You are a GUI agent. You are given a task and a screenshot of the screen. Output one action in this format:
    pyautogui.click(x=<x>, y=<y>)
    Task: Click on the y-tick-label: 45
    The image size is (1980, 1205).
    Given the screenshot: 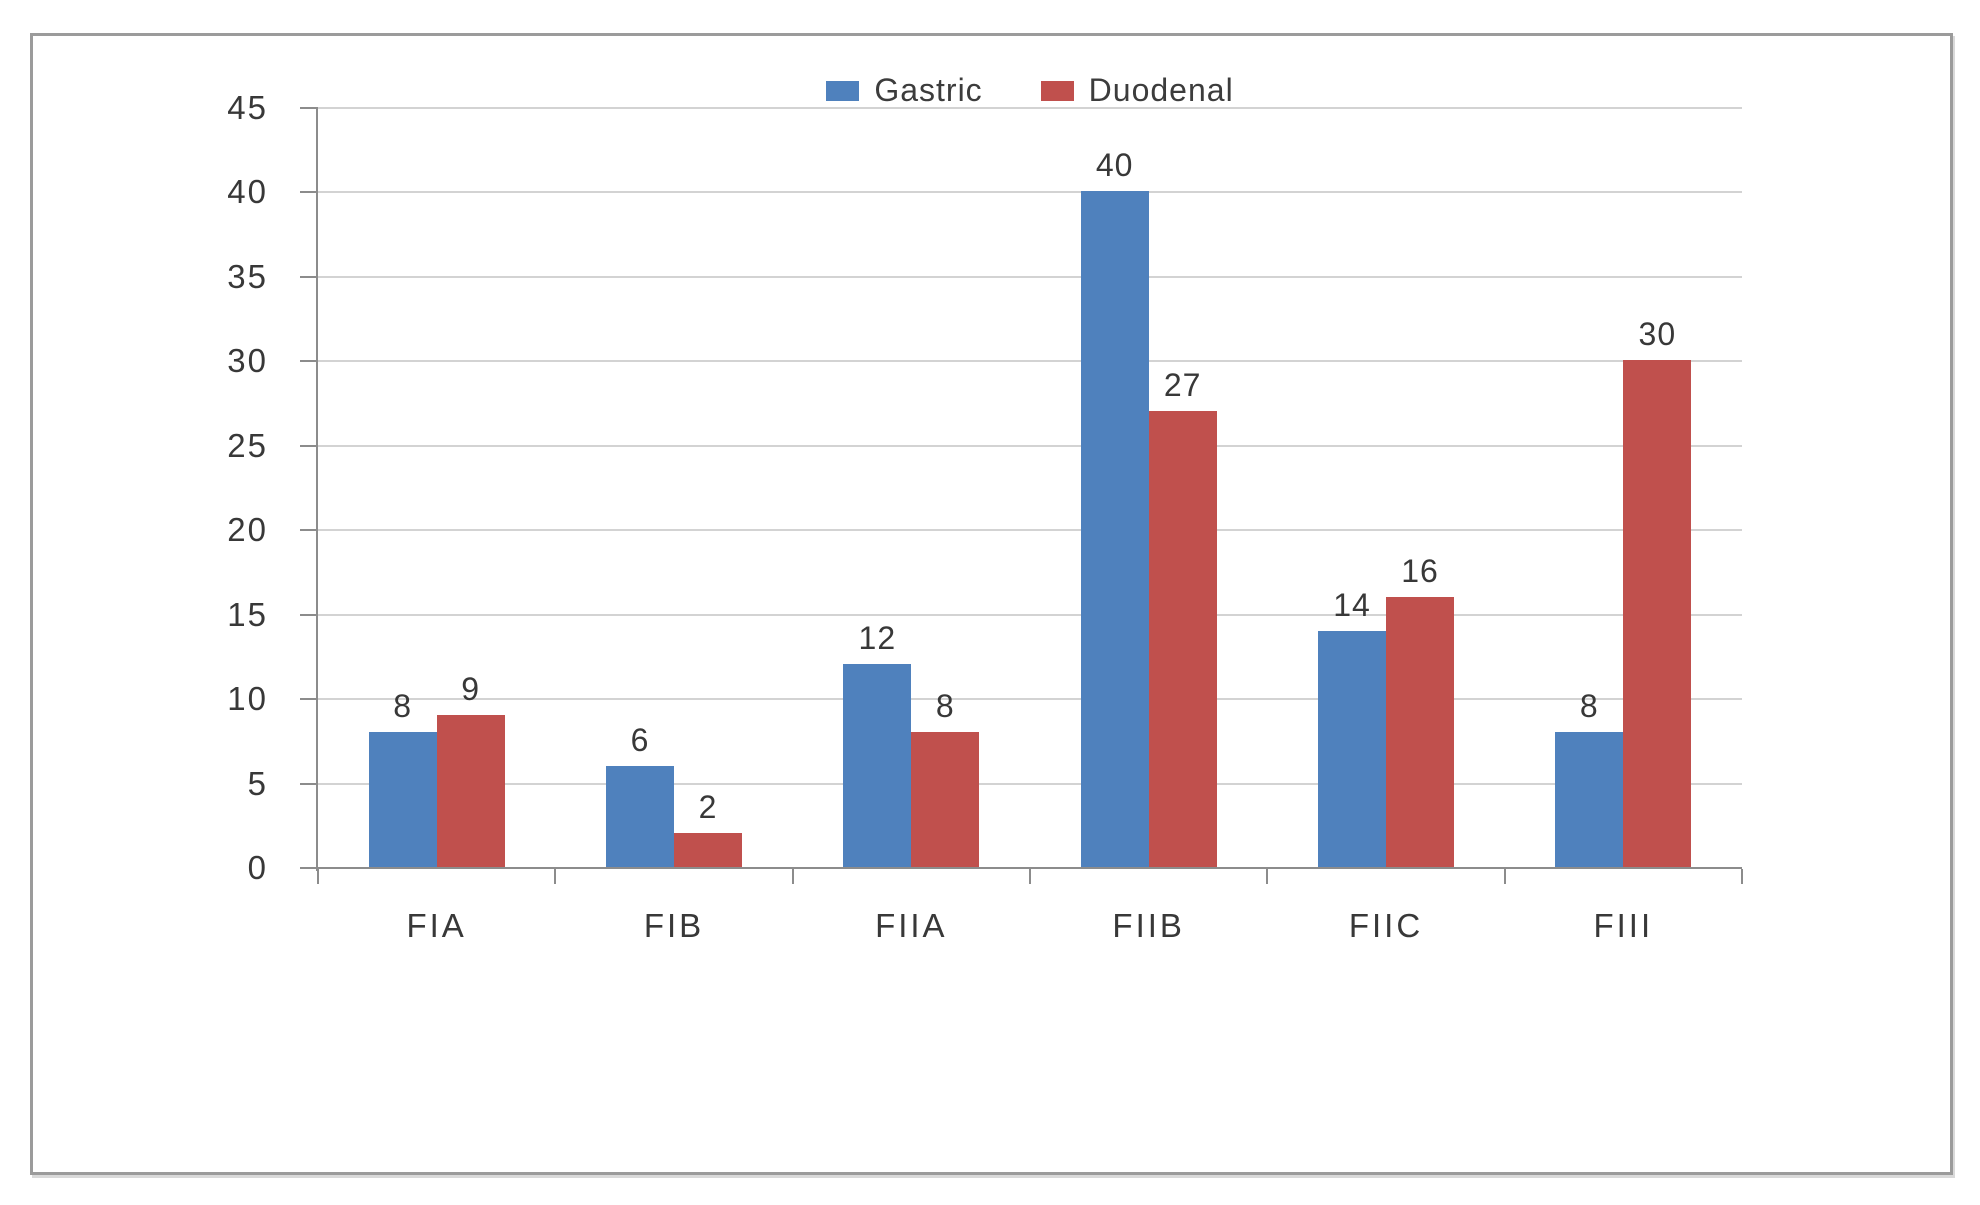 What is the action you would take?
    pyautogui.click(x=247, y=107)
    